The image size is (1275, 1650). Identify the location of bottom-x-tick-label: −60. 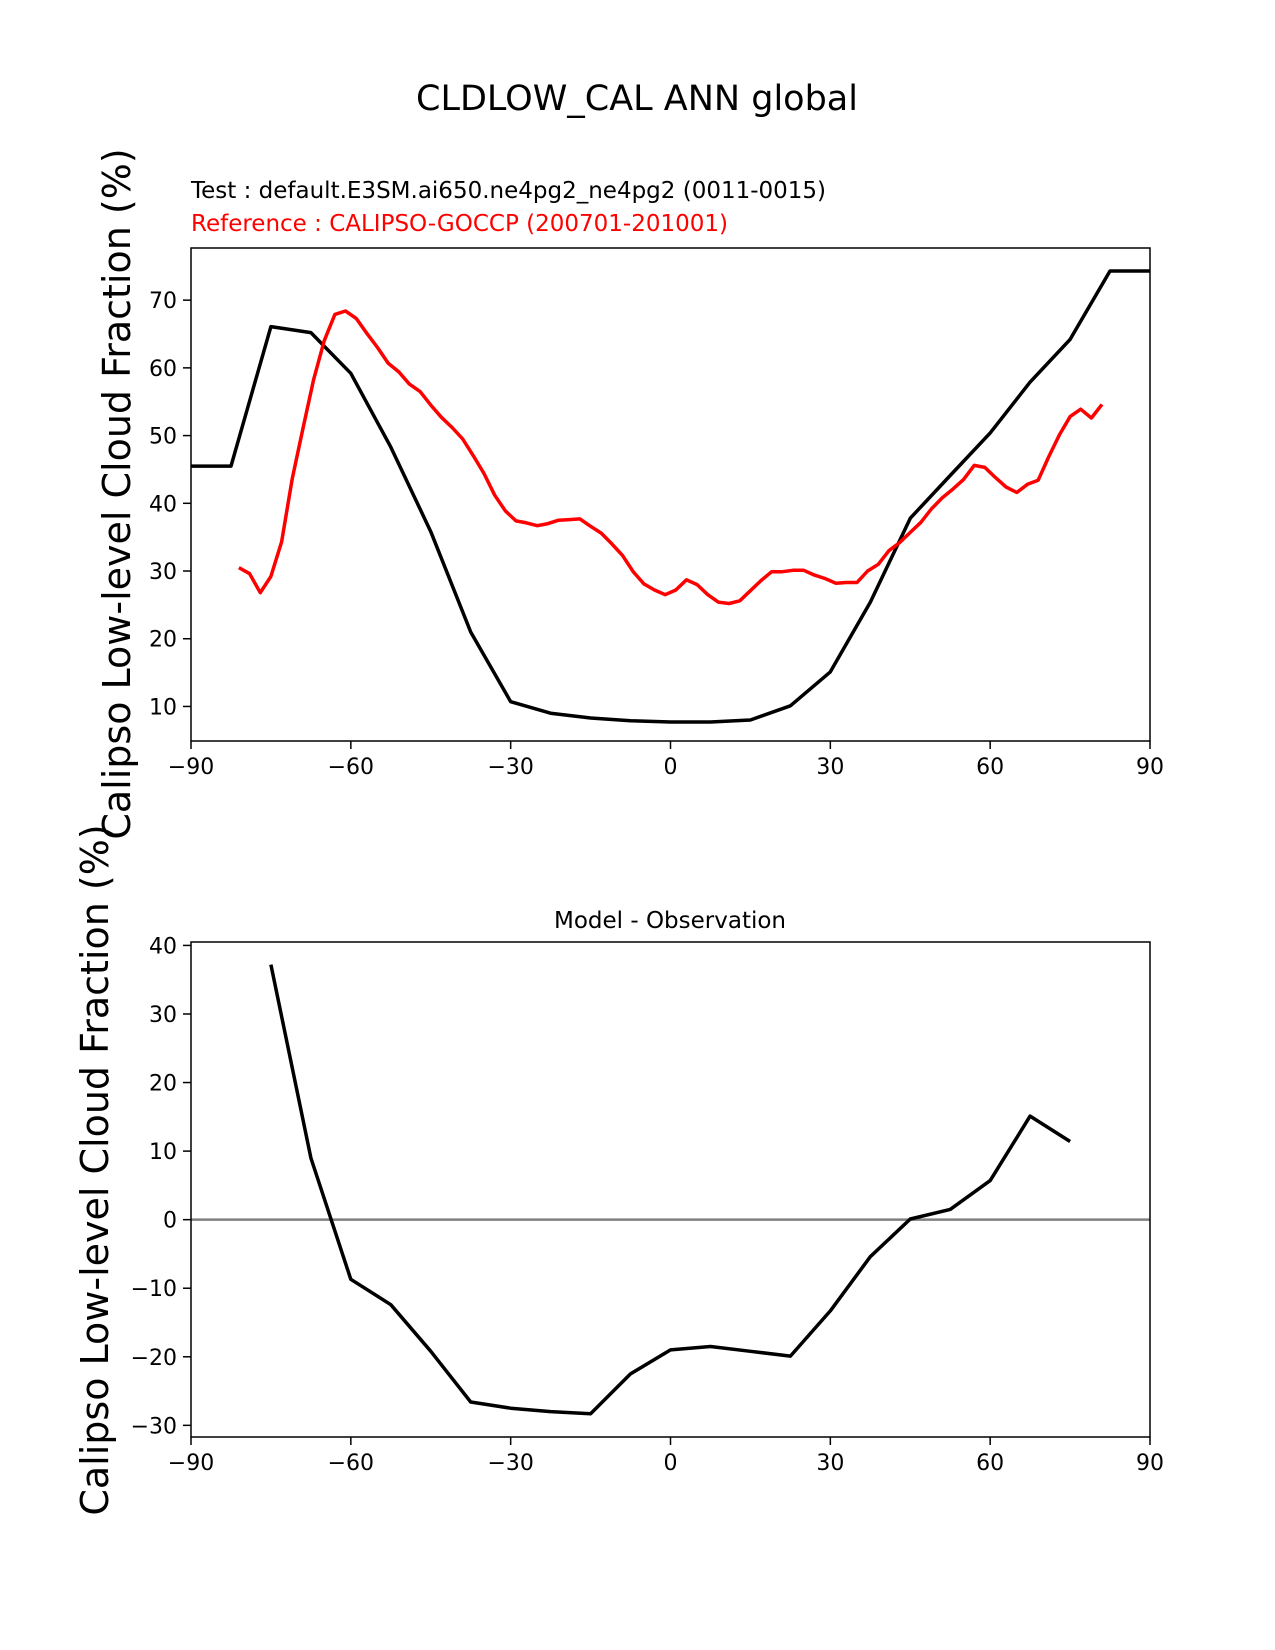
(351, 1463).